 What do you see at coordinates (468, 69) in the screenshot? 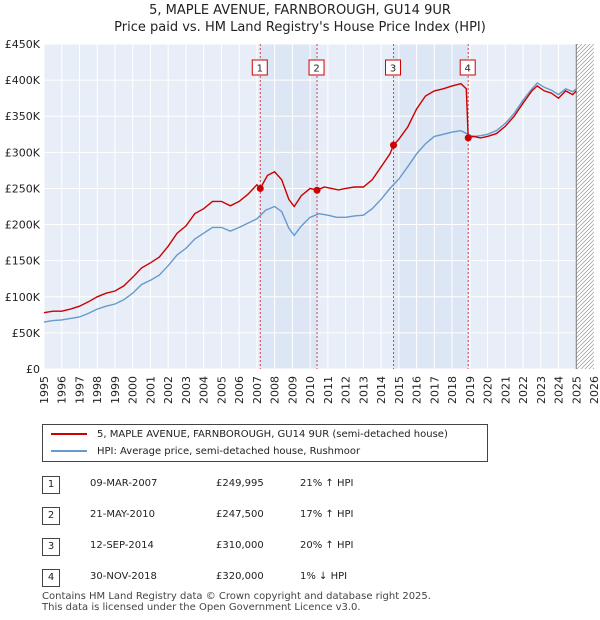
I see `sale-label-number: 4` at bounding box center [468, 69].